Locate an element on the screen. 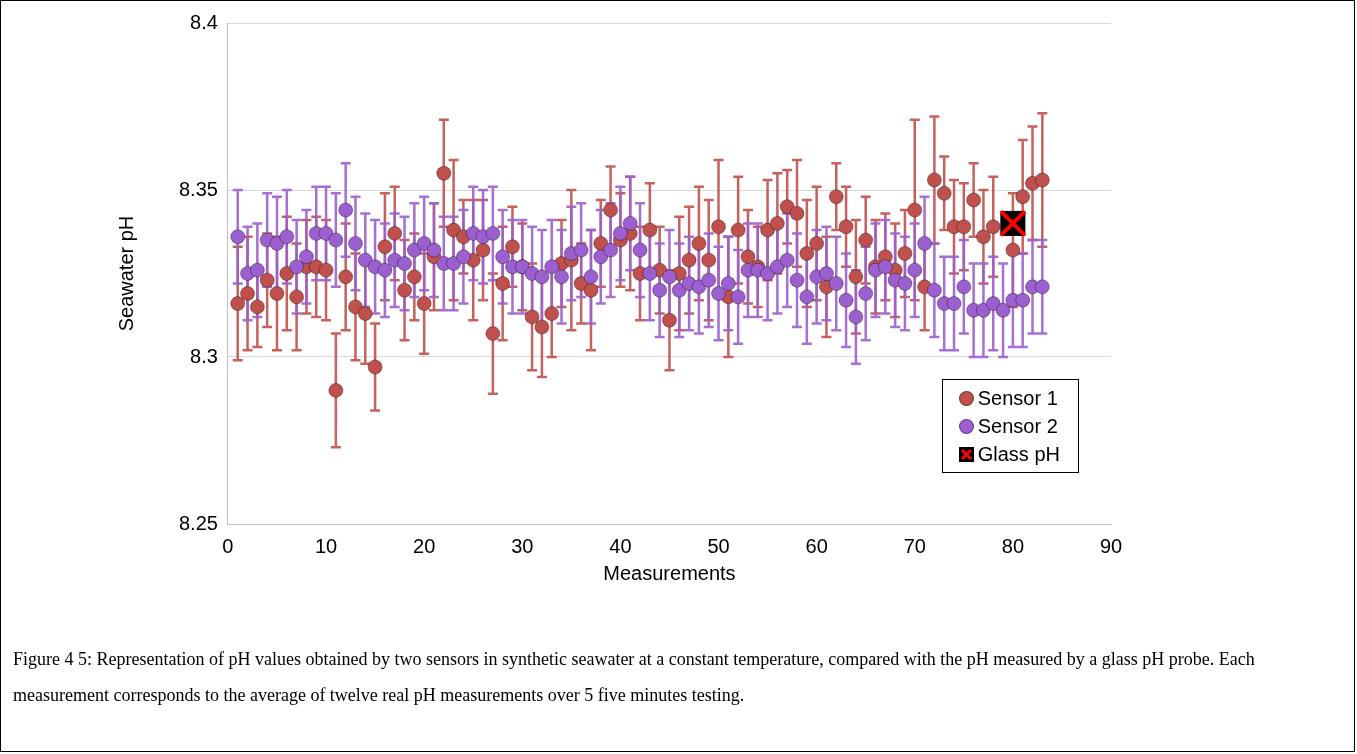 This screenshot has height=754, width=1357. x-tick-label: 10 is located at coordinates (326, 545).